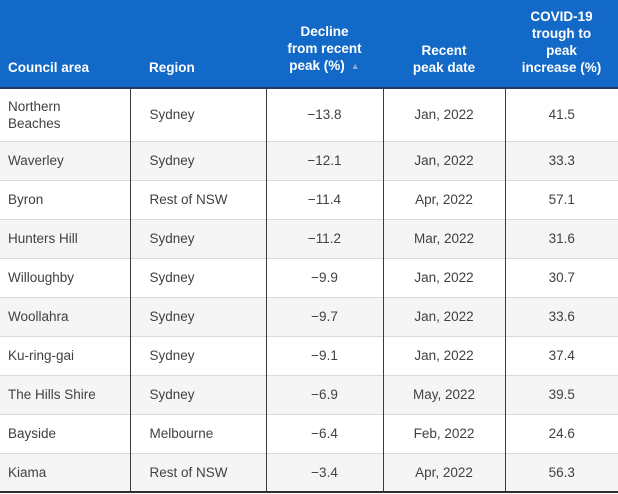 This screenshot has height=494, width=618. What do you see at coordinates (561, 199) in the screenshot?
I see `increase-cell: 57.1` at bounding box center [561, 199].